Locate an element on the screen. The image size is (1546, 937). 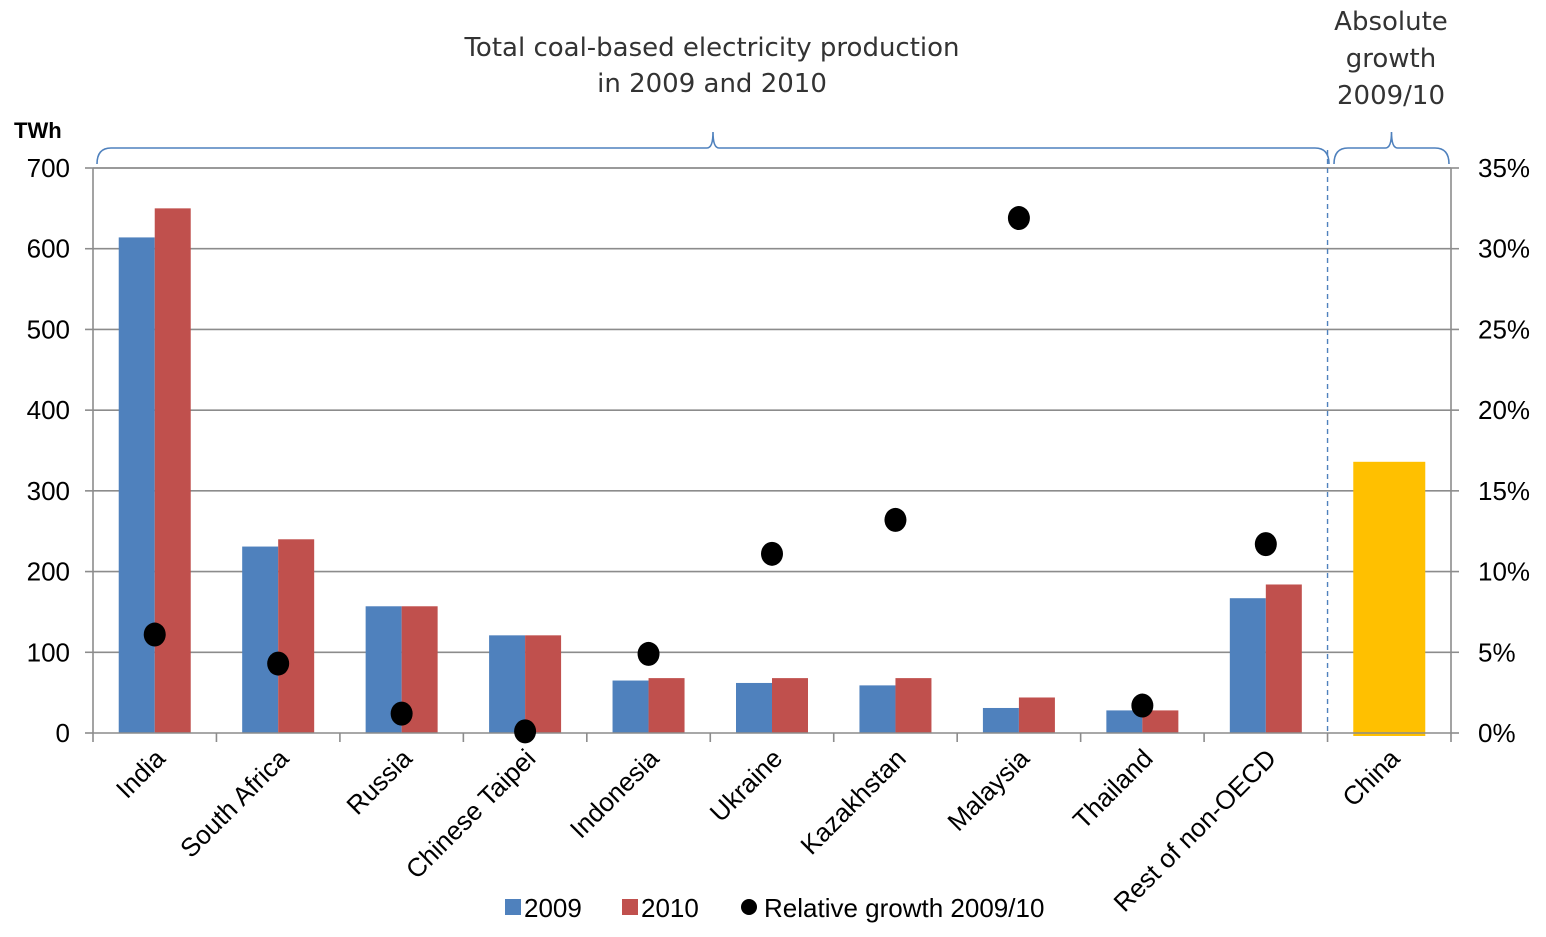
bar-absolute-growth is located at coordinates (1389, 598).